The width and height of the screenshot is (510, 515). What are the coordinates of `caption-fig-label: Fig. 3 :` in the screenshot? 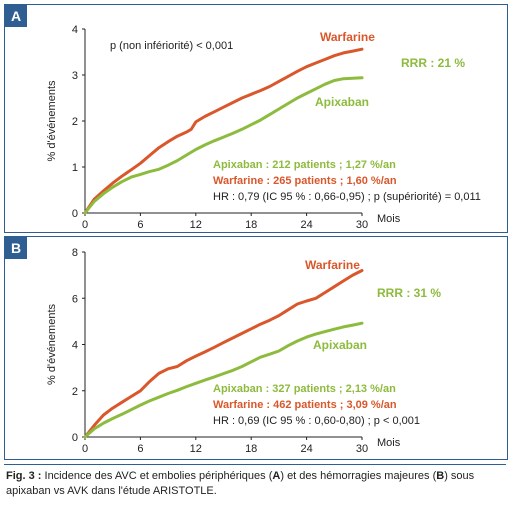 It's located at (24, 476).